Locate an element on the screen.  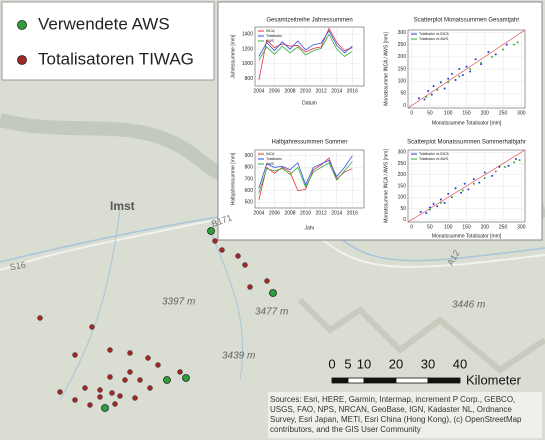
scalebar-label: 20 is located at coordinates (396, 363).